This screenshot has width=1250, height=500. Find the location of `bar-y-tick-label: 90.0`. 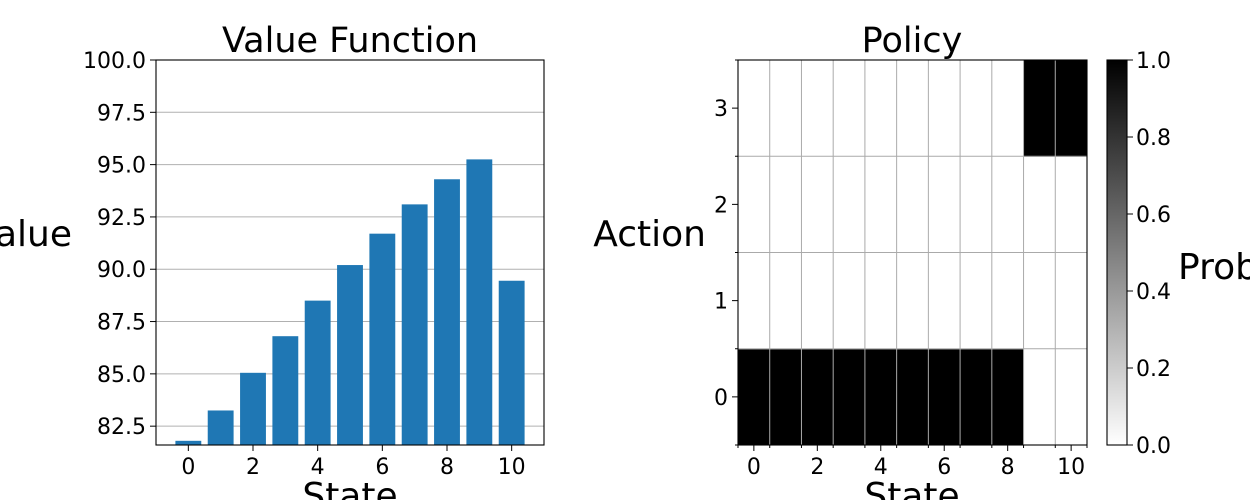

bar-y-tick-label: 90.0 is located at coordinates (121, 270).